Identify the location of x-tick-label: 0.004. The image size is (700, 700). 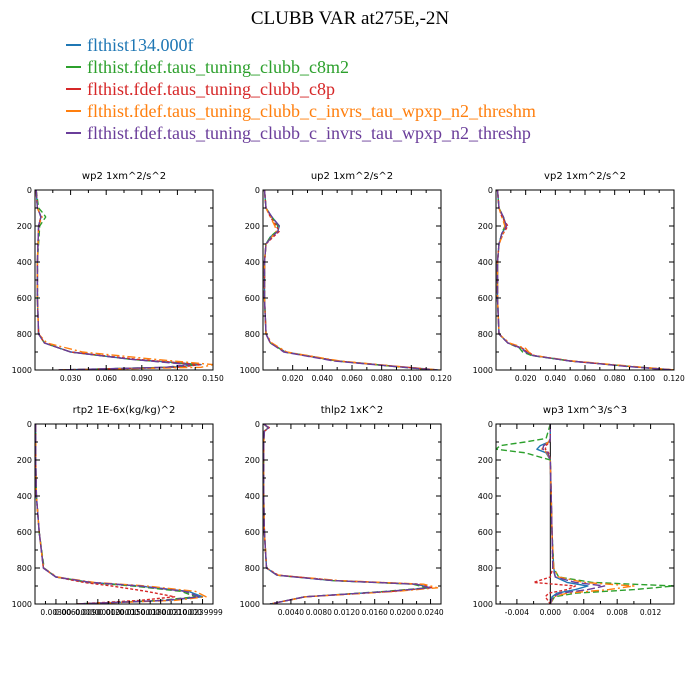
(584, 612).